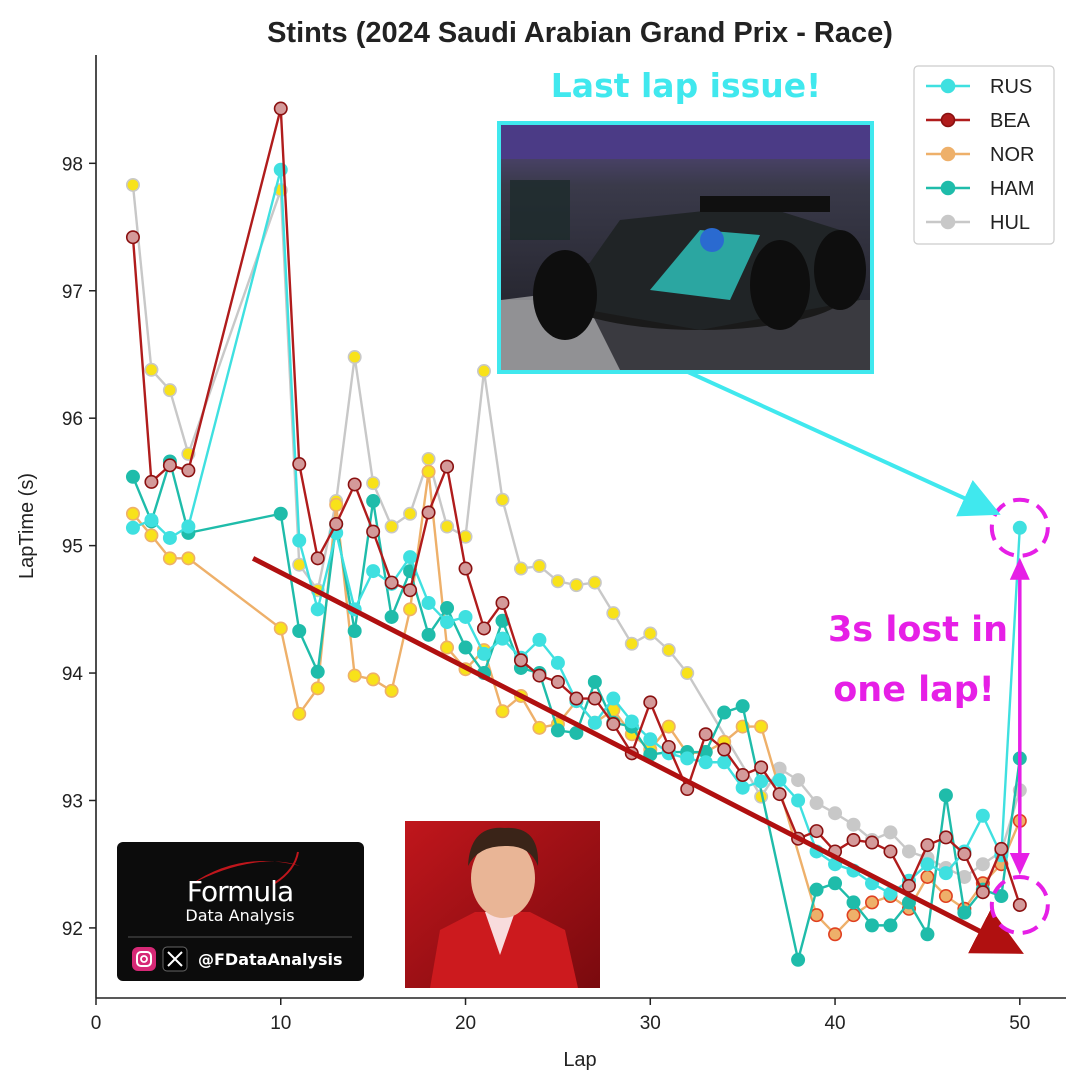 This screenshot has height=1087, width=1080. What do you see at coordinates (144, 959) in the screenshot?
I see `instagram-icon` at bounding box center [144, 959].